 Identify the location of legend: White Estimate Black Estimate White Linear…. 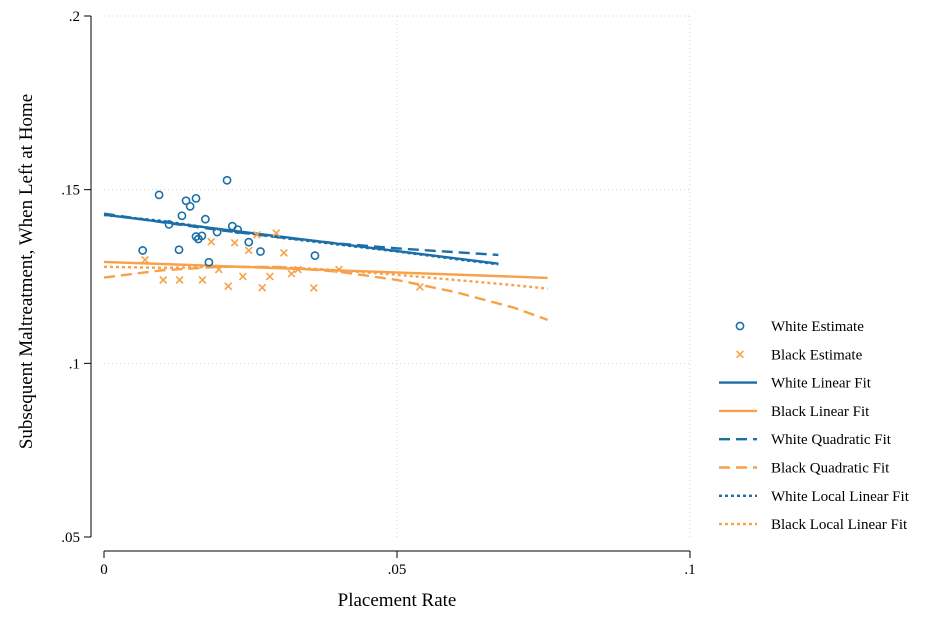
(814, 426).